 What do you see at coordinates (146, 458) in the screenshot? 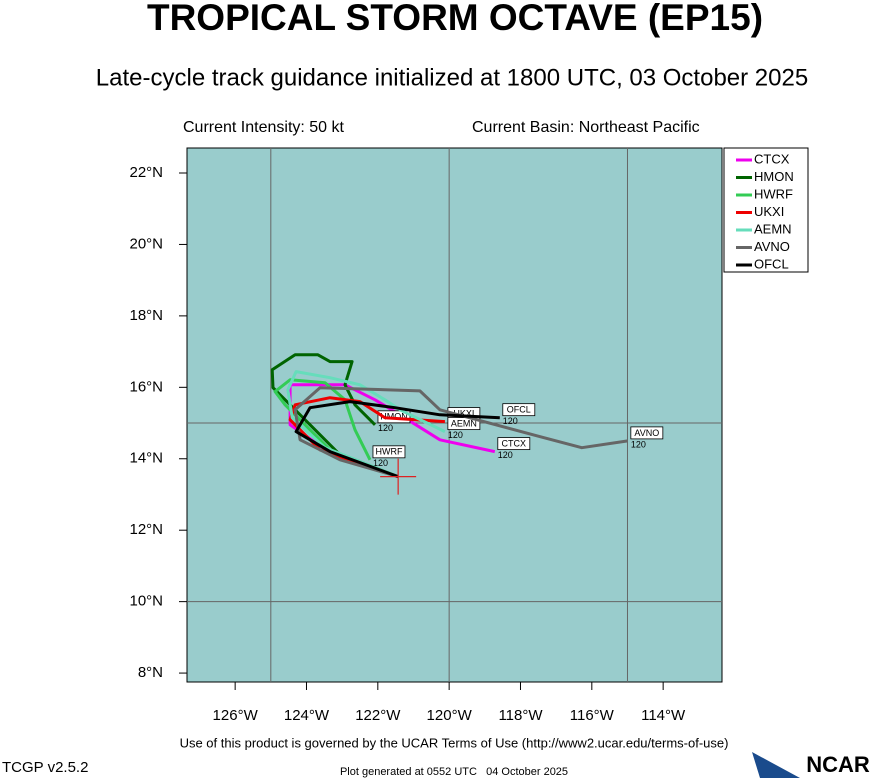
I see `y-tick-label: 14°N` at bounding box center [146, 458].